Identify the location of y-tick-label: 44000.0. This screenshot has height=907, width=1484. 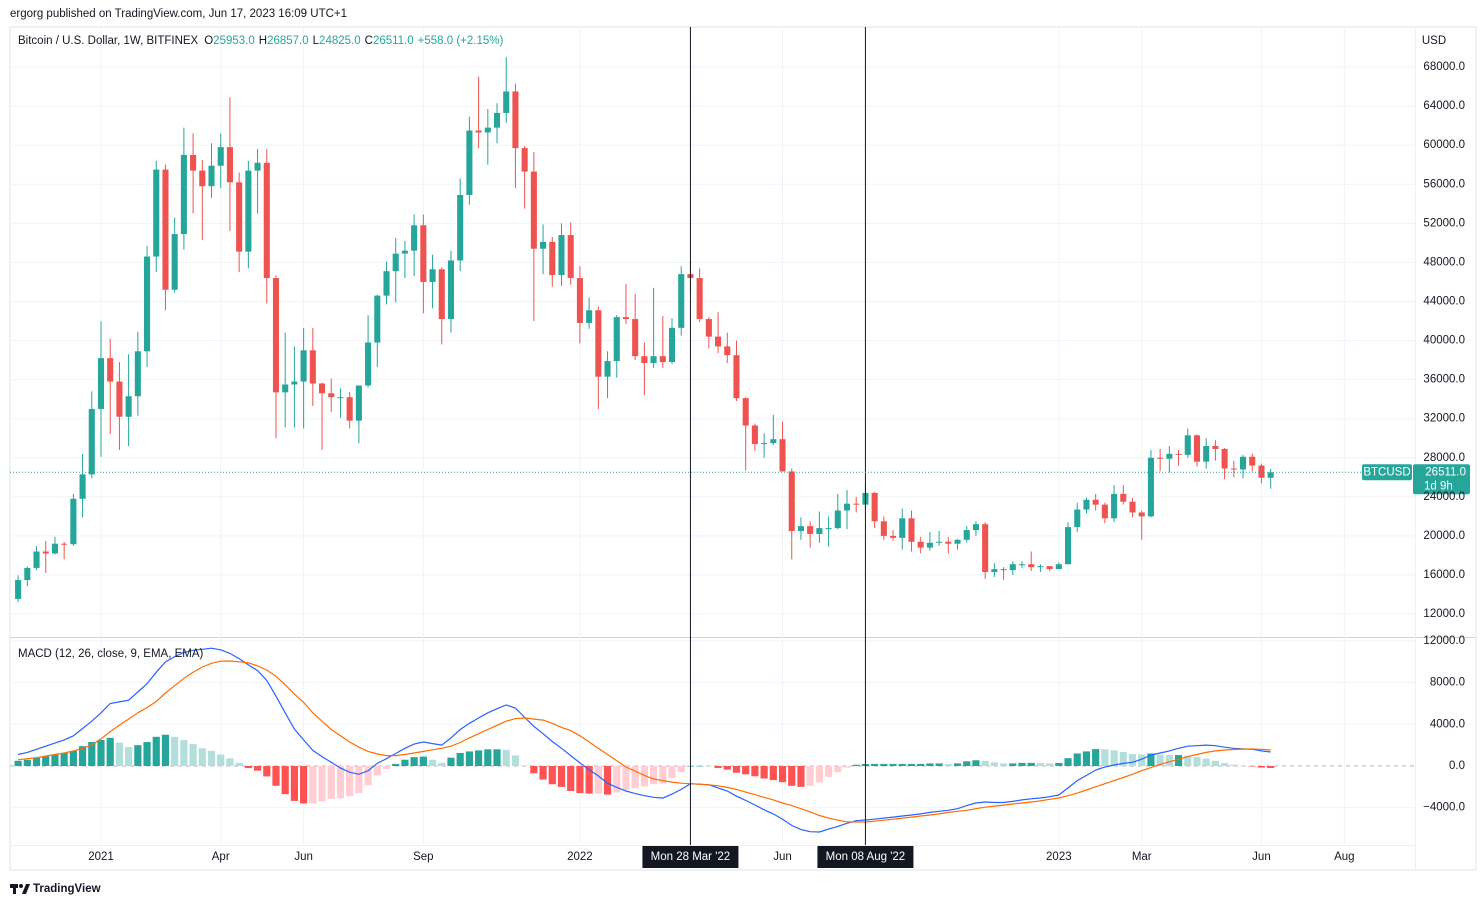
(1444, 302).